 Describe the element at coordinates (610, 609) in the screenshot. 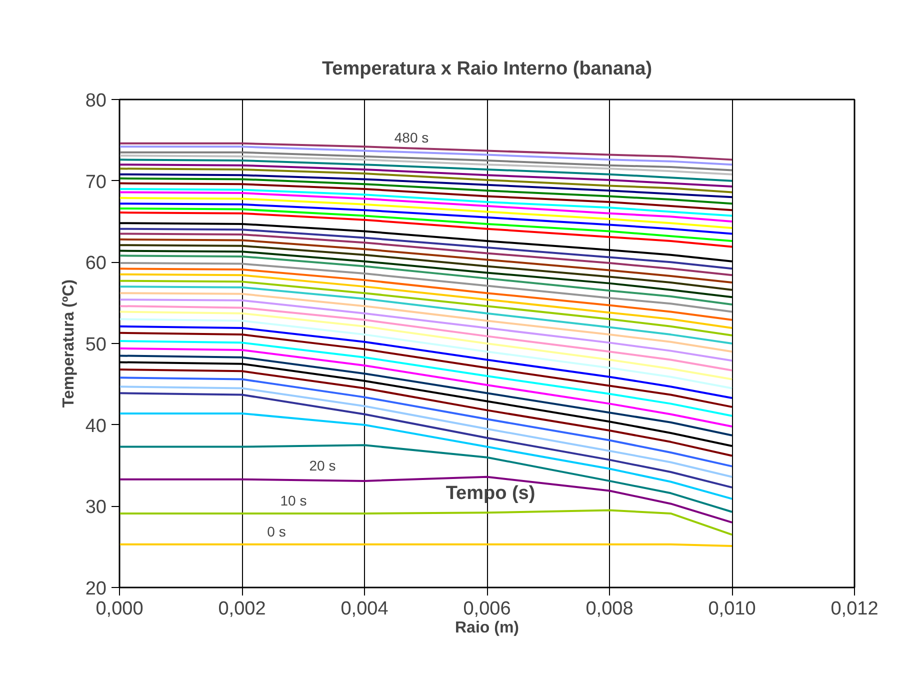

I see `x-tick-label: 0,008` at that location.